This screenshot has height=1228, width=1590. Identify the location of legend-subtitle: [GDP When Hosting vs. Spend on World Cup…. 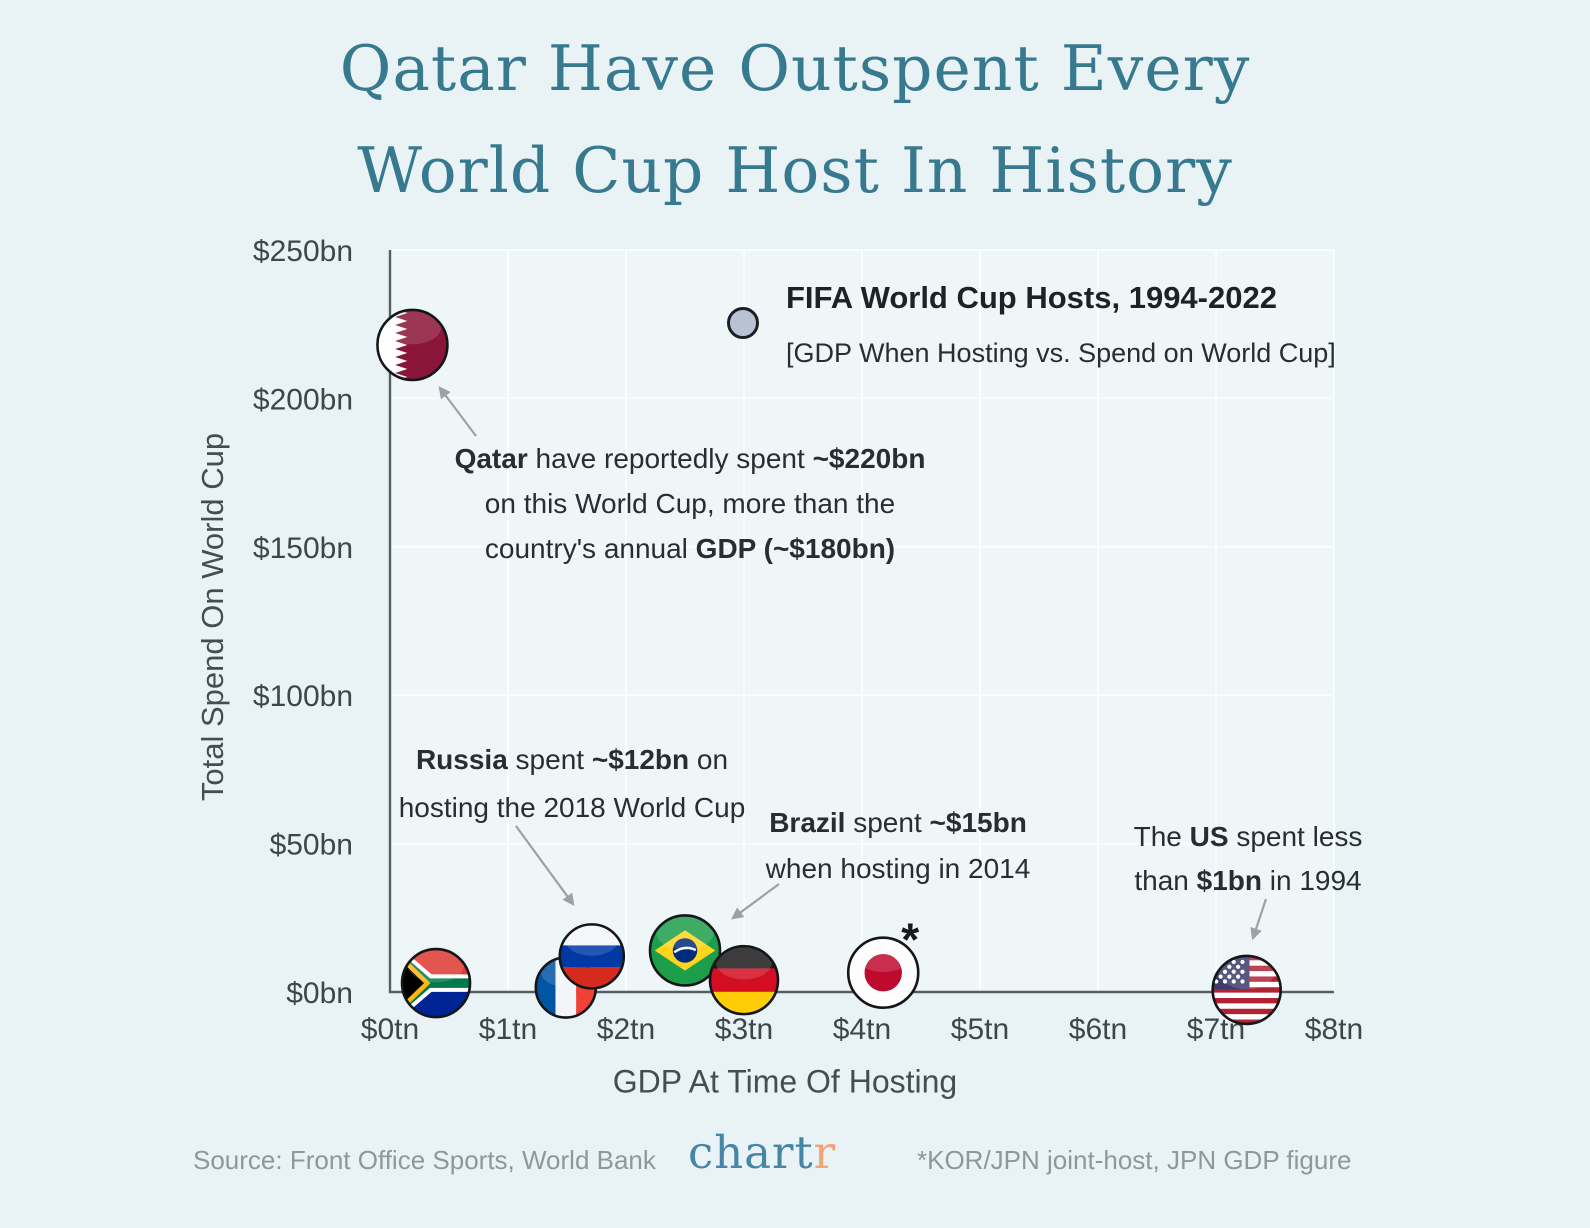
(1061, 353).